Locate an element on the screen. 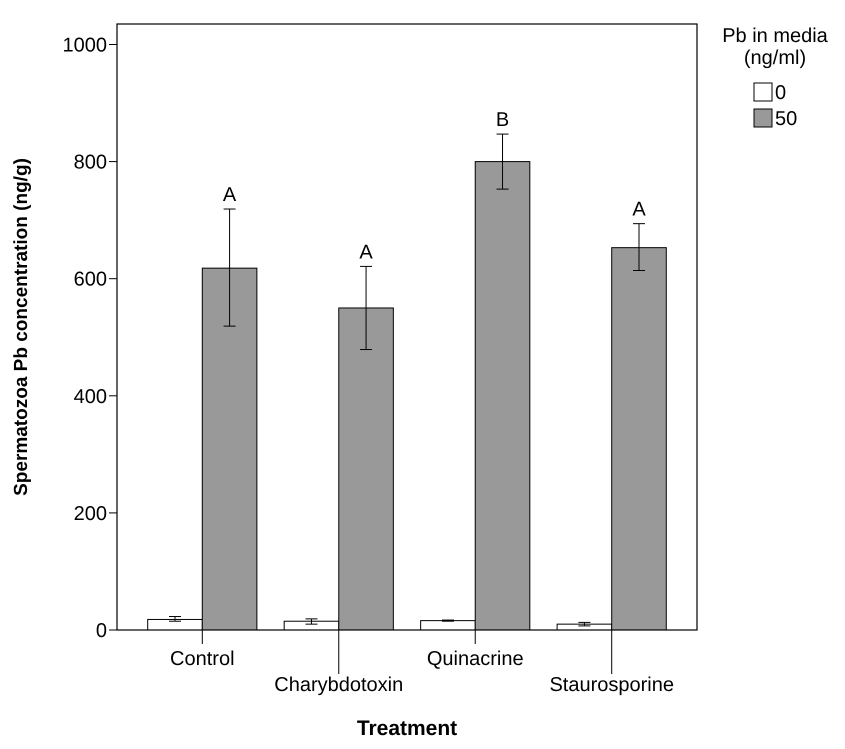 This screenshot has width=845, height=749. x-axis-title: Treatment is located at coordinates (407, 728).